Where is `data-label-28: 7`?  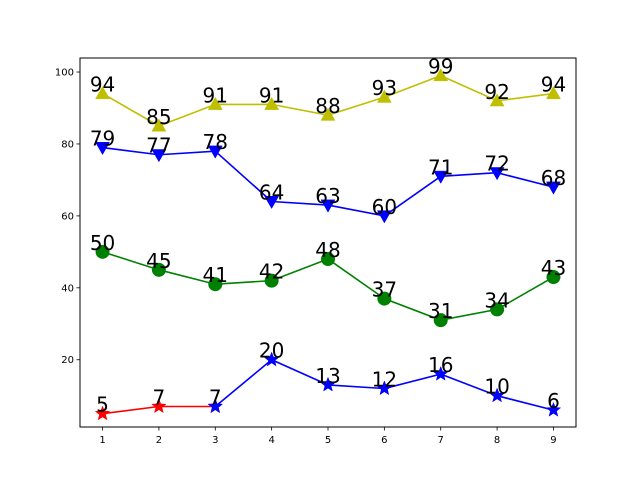 data-label-28: 7 is located at coordinates (159, 398).